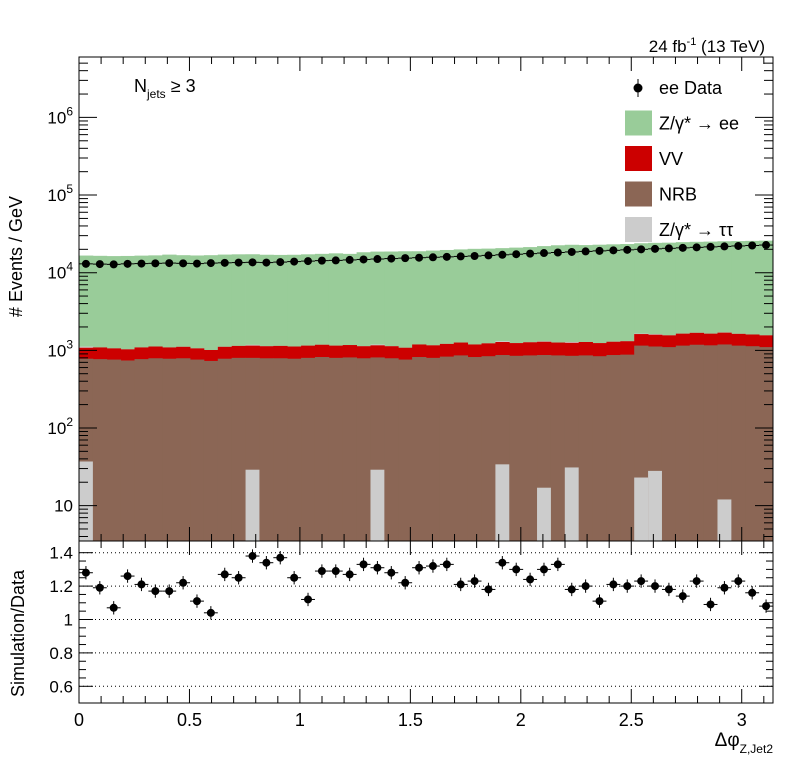 This screenshot has width=796, height=777. What do you see at coordinates (79, 720) in the screenshot?
I see `x-tick-label: 0` at bounding box center [79, 720].